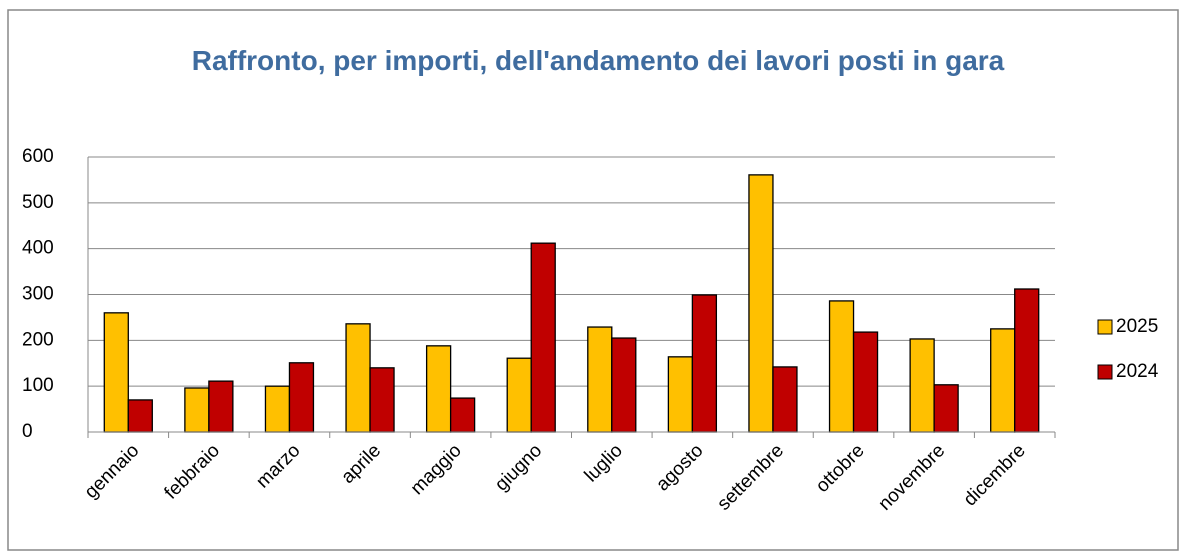 This screenshot has height=560, width=1186. What do you see at coordinates (912, 477) in the screenshot?
I see `x-tick-label: novembre` at bounding box center [912, 477].